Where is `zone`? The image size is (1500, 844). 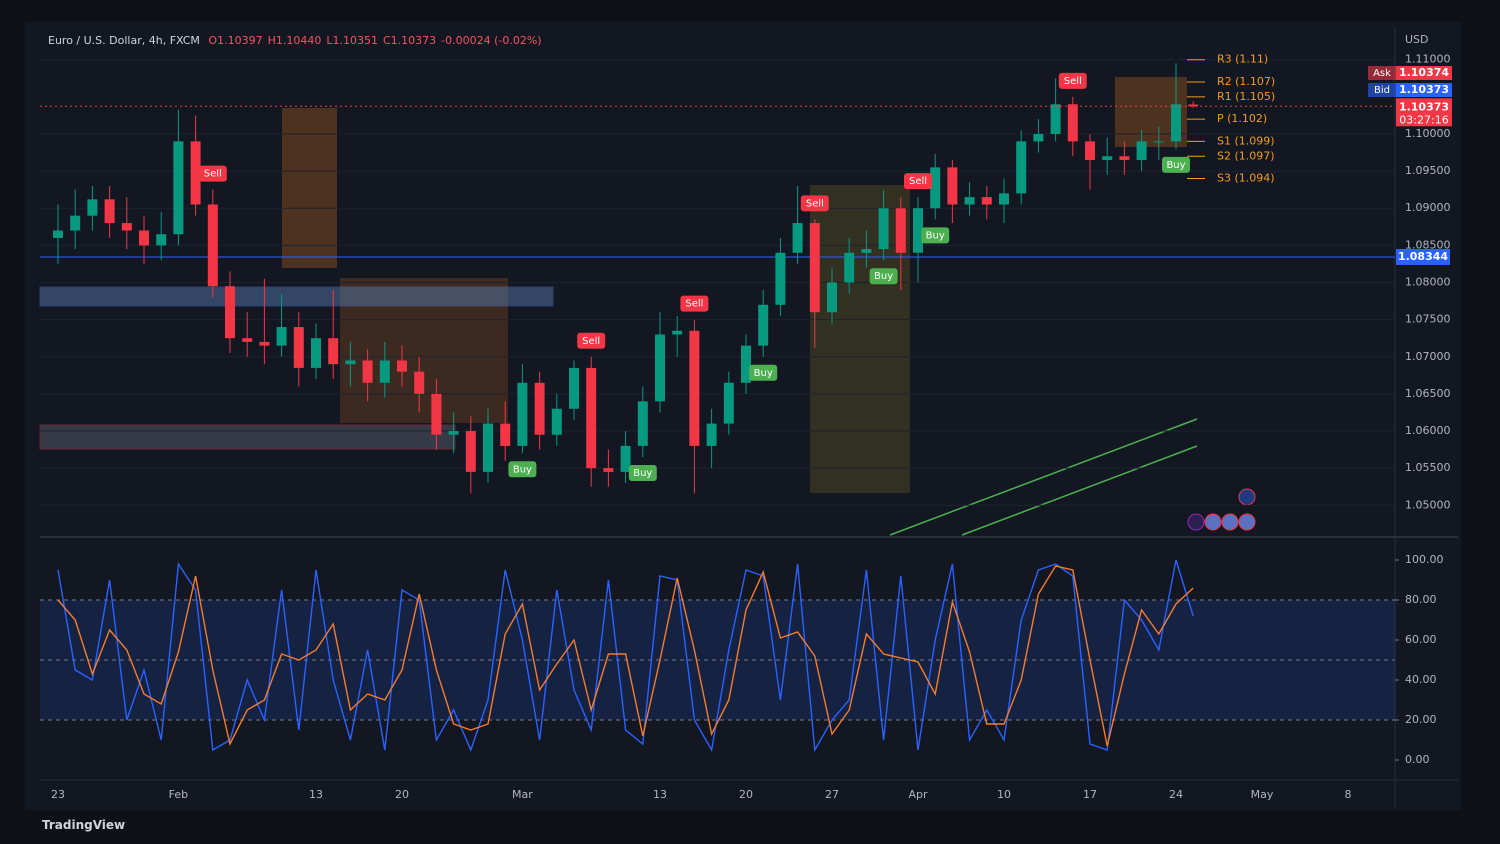 zone is located at coordinates (247, 437).